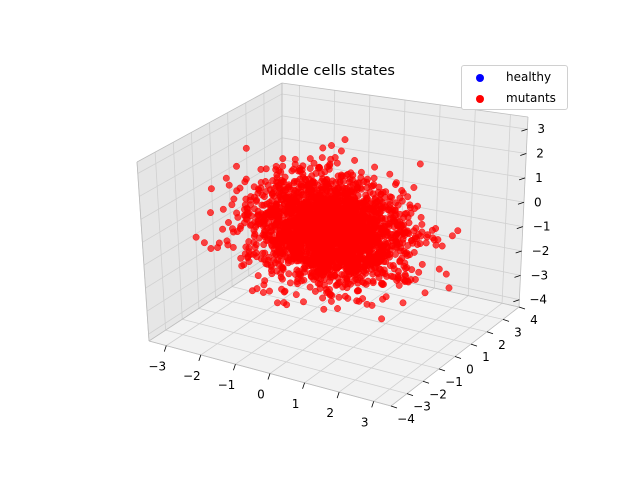 The width and height of the screenshot is (640, 480). Describe the element at coordinates (267, 204) in the screenshot. I see `point-mutants-1920` at that location.